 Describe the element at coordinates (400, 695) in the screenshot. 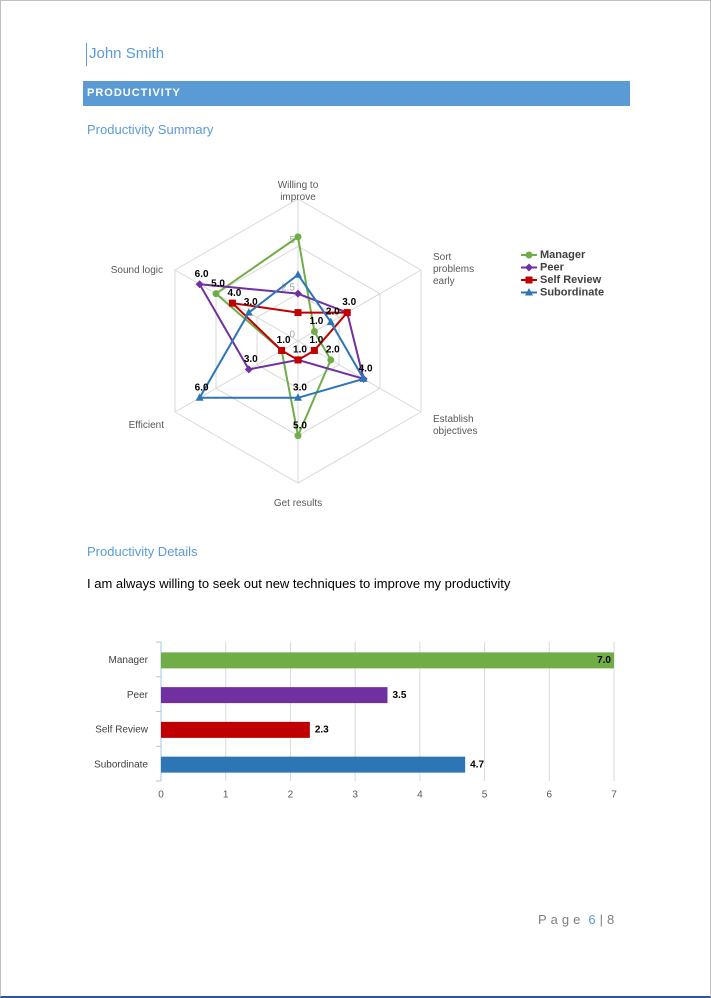

I see `data-label: 3.5` at that location.